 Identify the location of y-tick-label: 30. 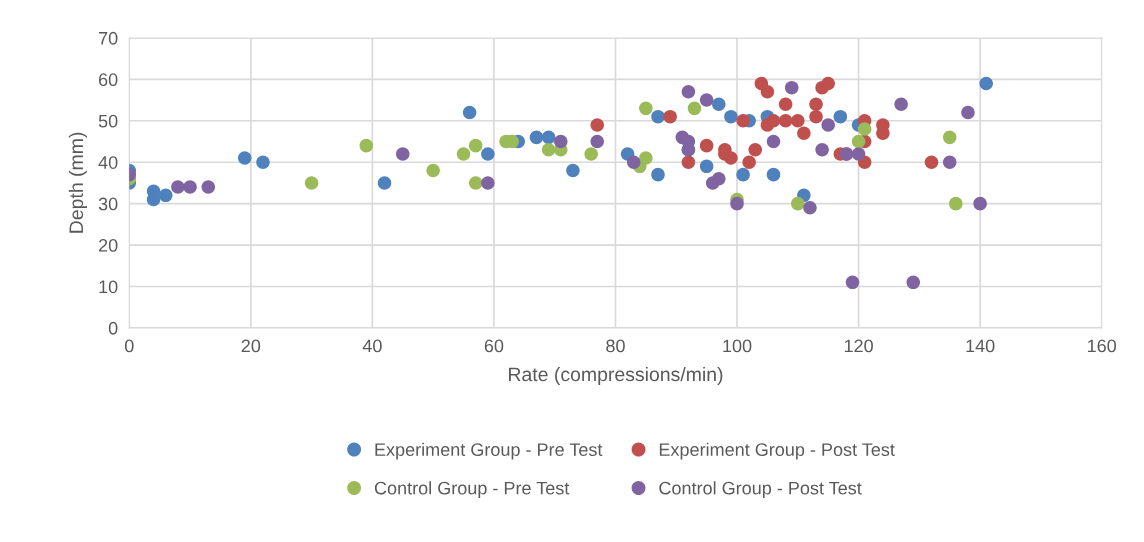
(108, 204).